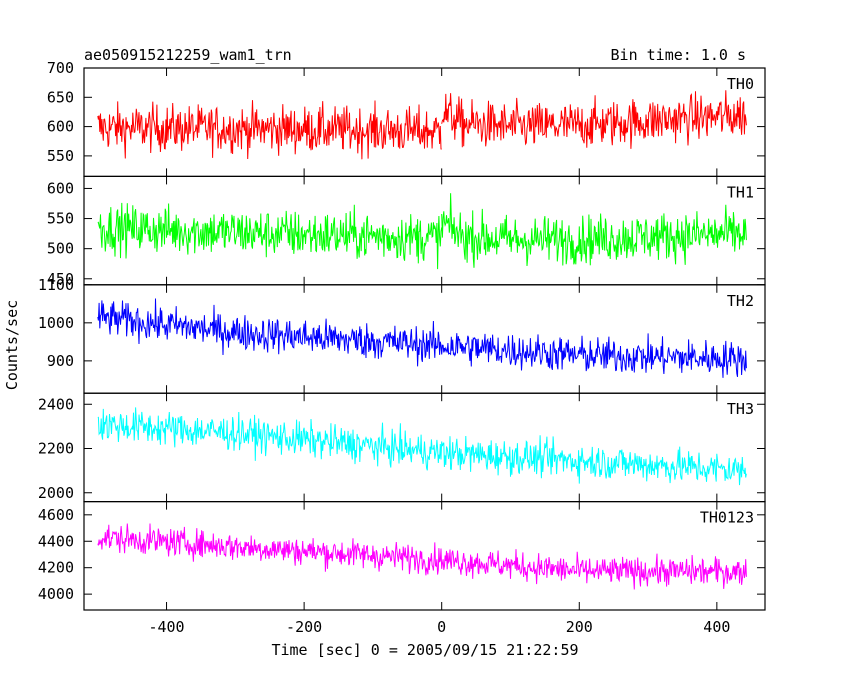 This screenshot has width=850, height=680. Describe the element at coordinates (740, 301) in the screenshot. I see `series-label-th2: TH2` at that location.